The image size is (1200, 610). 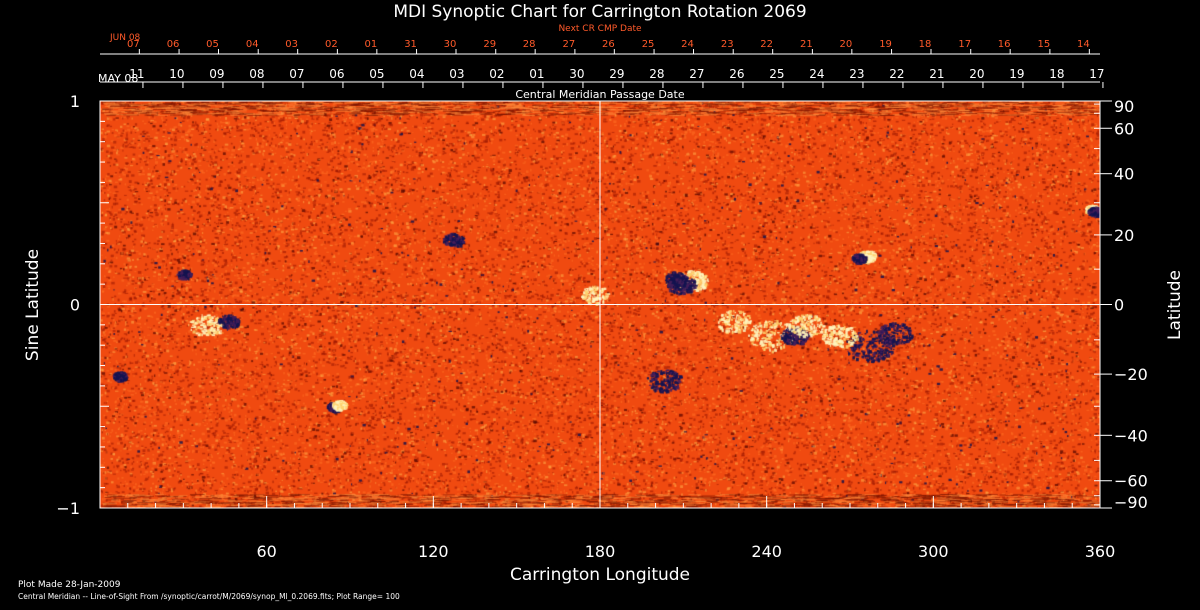 What do you see at coordinates (856, 74) in the screenshot?
I see `cmp-date-label: 23` at bounding box center [856, 74].